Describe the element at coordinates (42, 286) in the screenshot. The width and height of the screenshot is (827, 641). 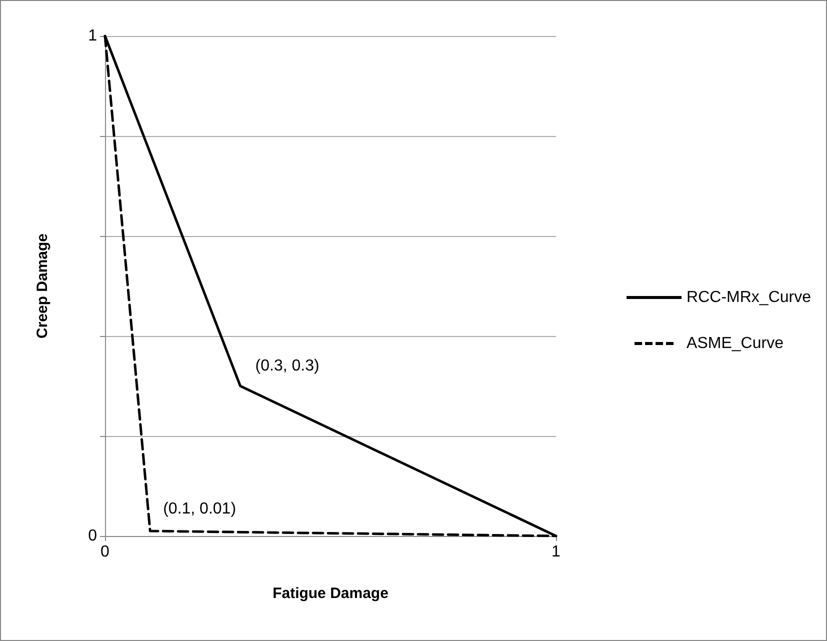
I see `y-axis-title: Creep Damage` at that location.